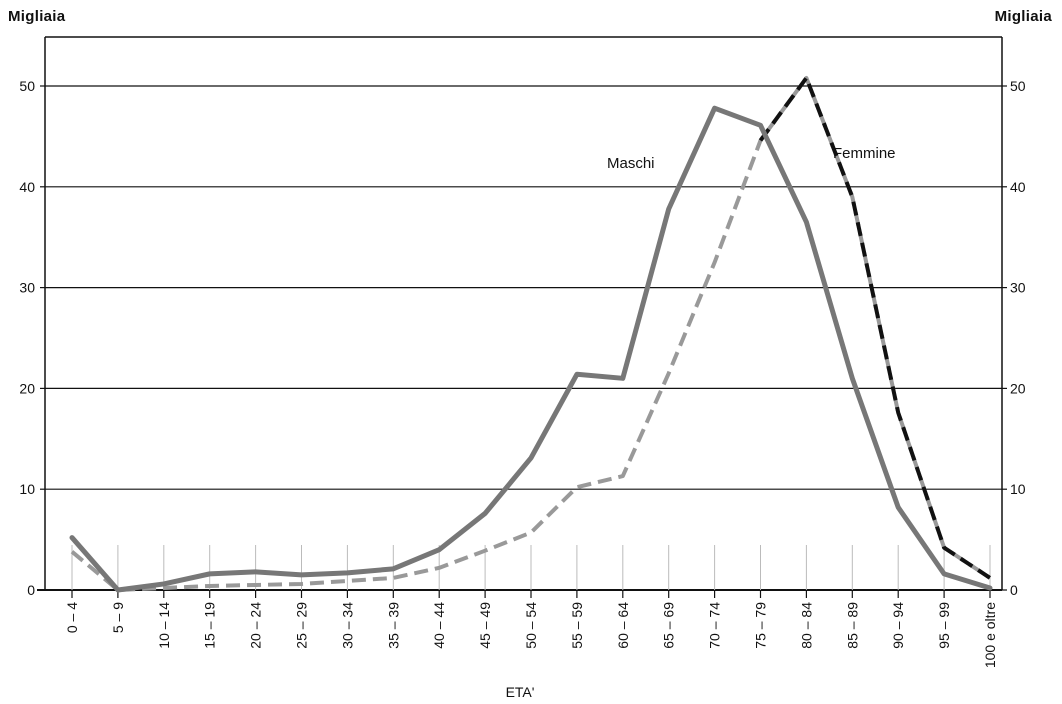 The image size is (1062, 704). What do you see at coordinates (210, 625) in the screenshot?
I see `x-tick-label: 15 – 19` at bounding box center [210, 625].